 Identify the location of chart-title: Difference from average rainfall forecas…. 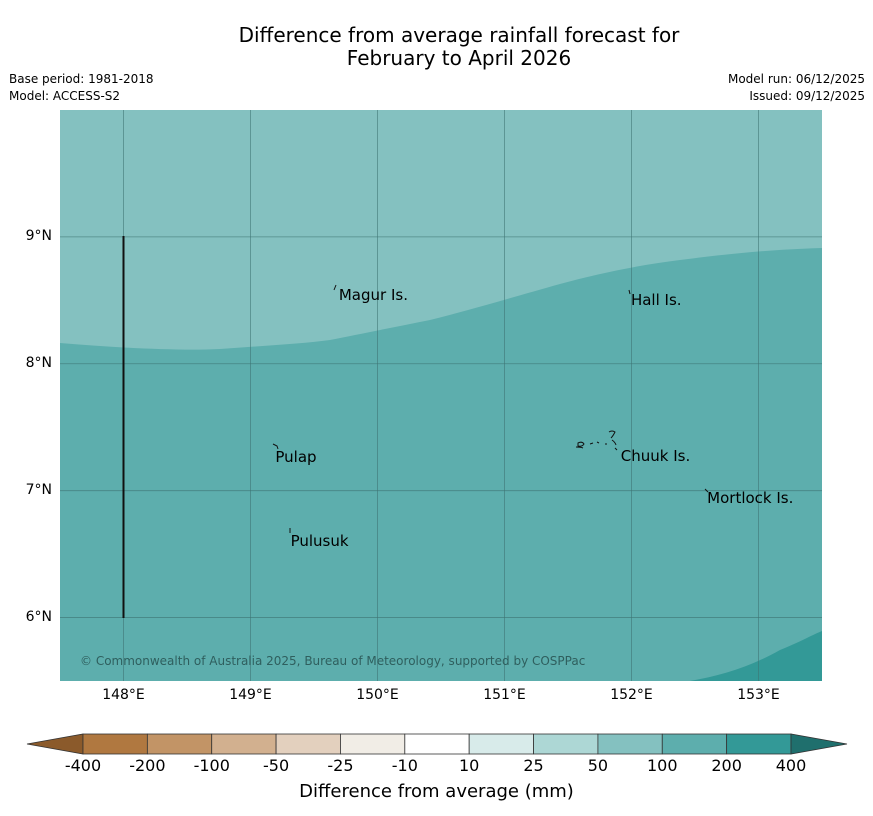
(436, 47).